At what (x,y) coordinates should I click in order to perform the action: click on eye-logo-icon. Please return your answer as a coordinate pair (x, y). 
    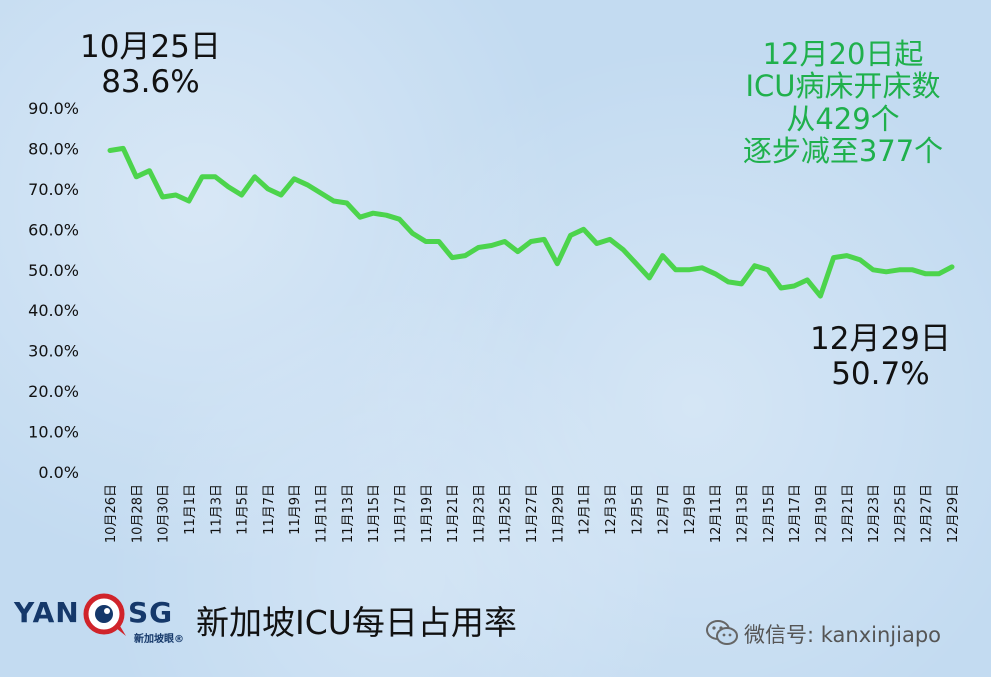
    Looking at the image, I should click on (104, 614).